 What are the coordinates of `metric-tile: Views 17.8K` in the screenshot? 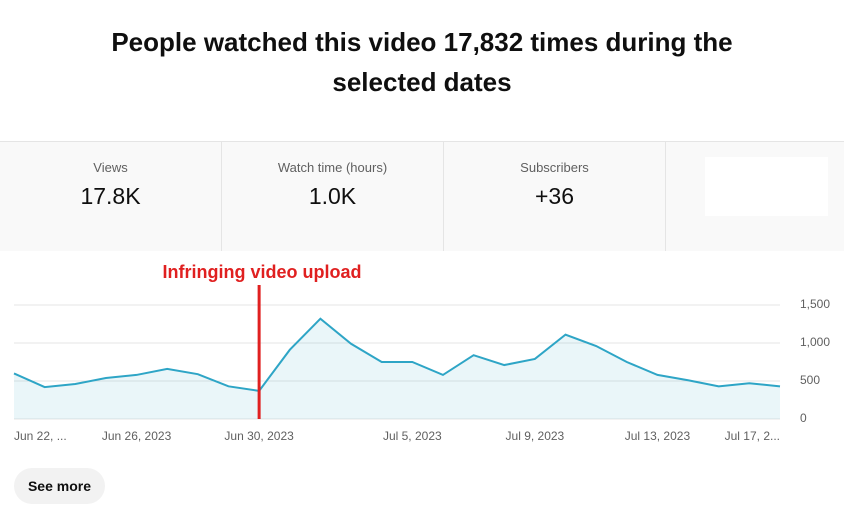 It's located at (111, 196).